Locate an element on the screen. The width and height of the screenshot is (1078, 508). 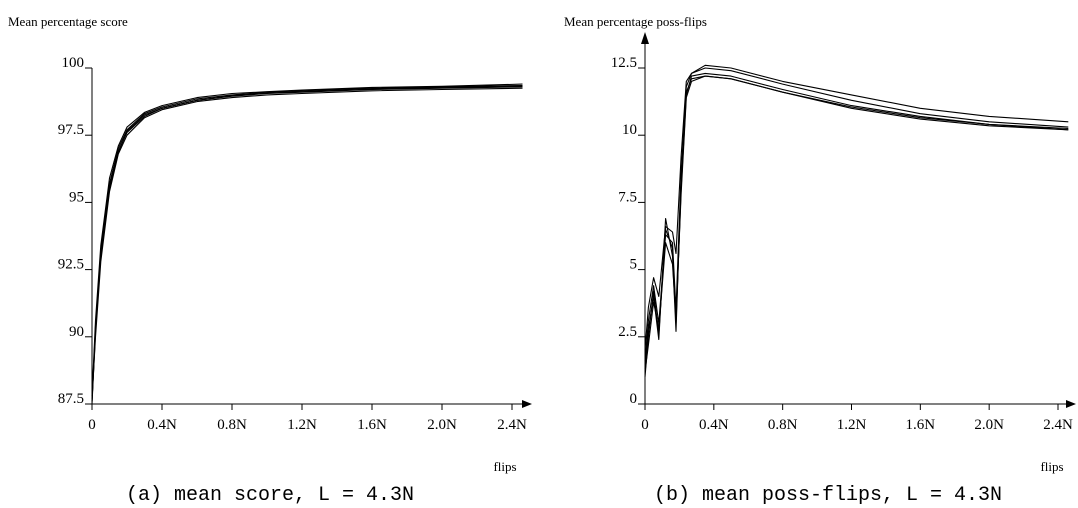
chart-b-x-label: flips is located at coordinates (1051, 466).